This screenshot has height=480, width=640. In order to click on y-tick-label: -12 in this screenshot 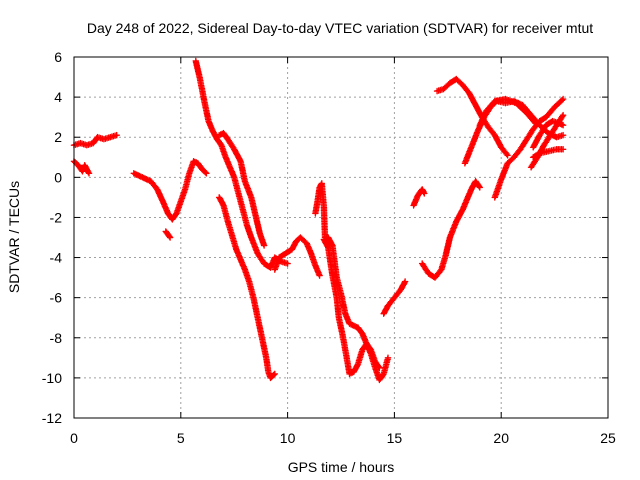, I will do `click(52, 418)`.